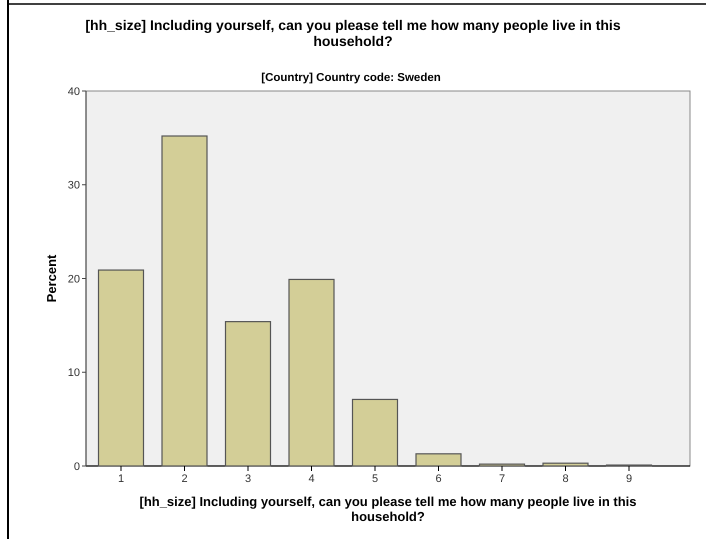 This screenshot has height=539, width=706. What do you see at coordinates (77, 466) in the screenshot?
I see `y-tick-label: 0` at bounding box center [77, 466].